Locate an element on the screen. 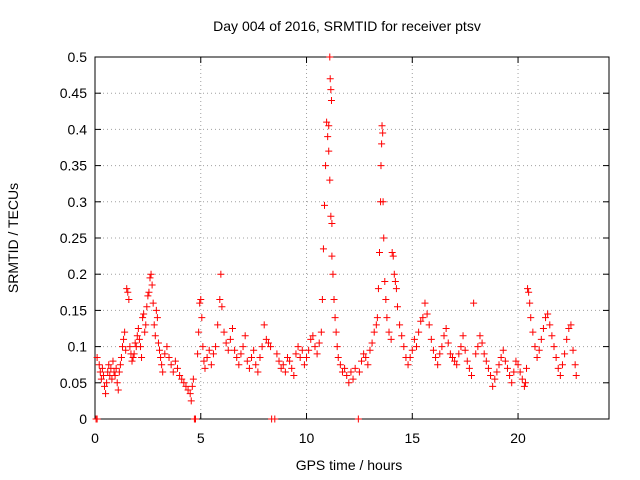 The image size is (640, 480). x-tick-label: 5 is located at coordinates (201, 438).